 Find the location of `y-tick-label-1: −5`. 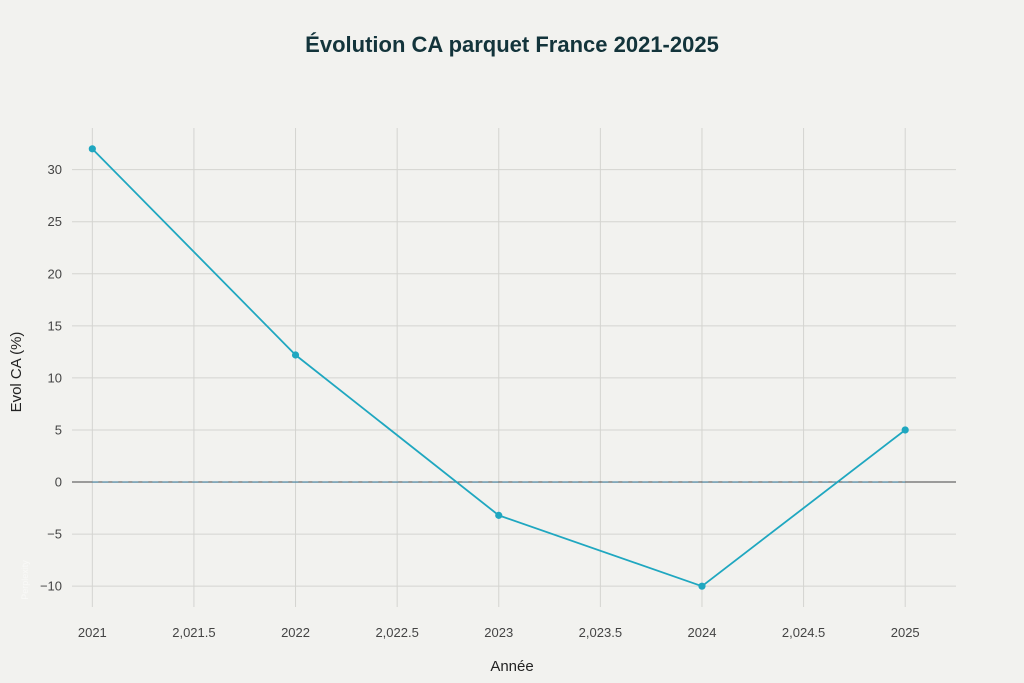

y-tick-label-1: −5 is located at coordinates (54, 534).